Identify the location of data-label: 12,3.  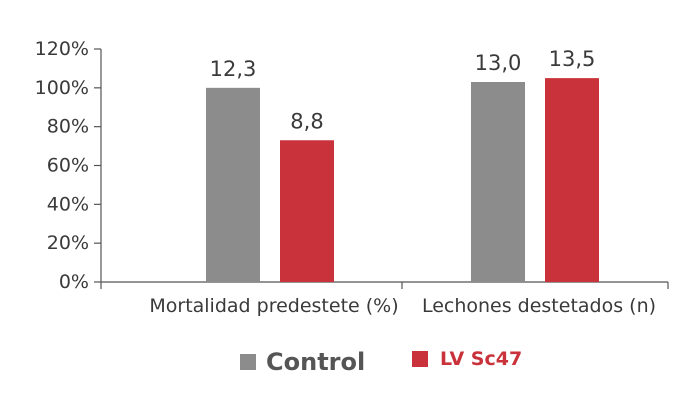
(233, 69).